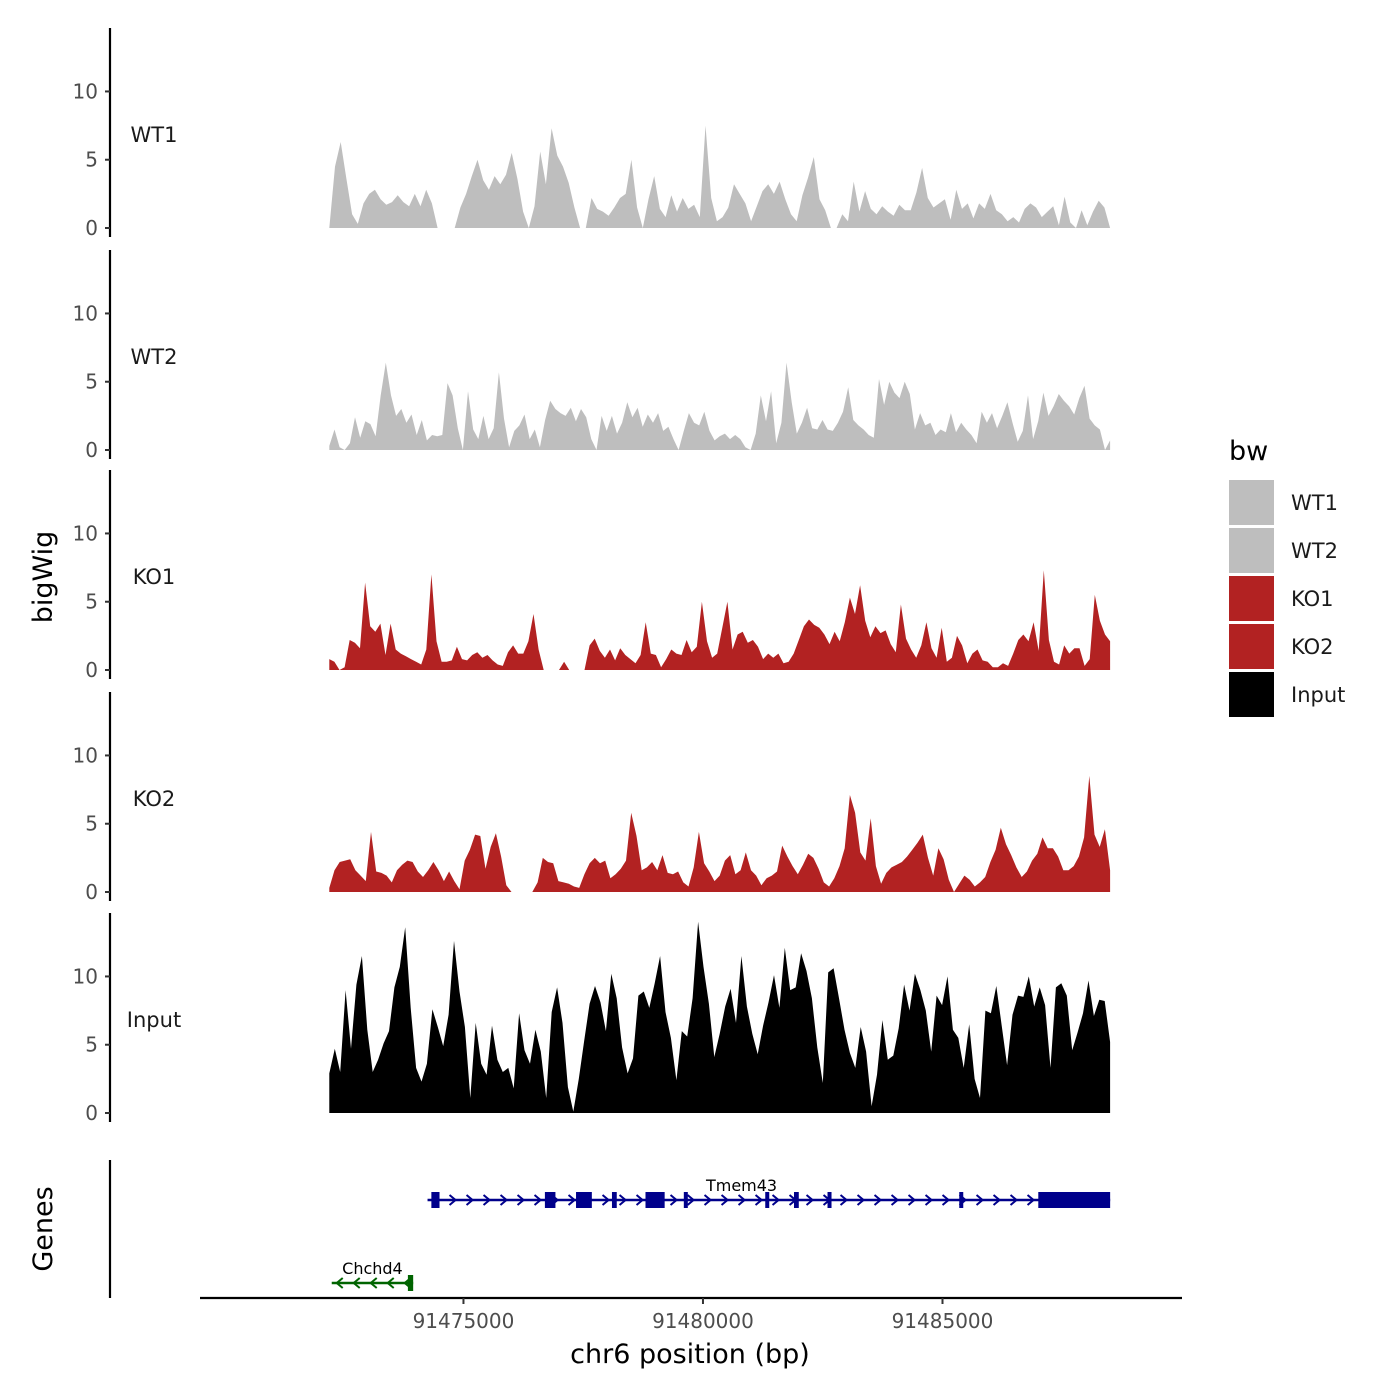 The height and width of the screenshot is (1400, 1400). What do you see at coordinates (154, 357) in the screenshot?
I see `track-label: WT2` at bounding box center [154, 357].